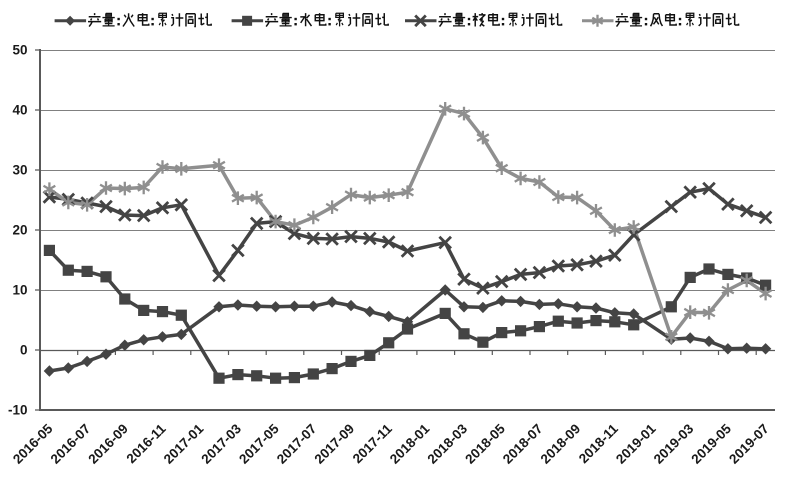 Image resolution: width=791 pixels, height=478 pixels. What do you see at coordinates (19, 110) in the screenshot?
I see `svg-text: 40` at bounding box center [19, 110].